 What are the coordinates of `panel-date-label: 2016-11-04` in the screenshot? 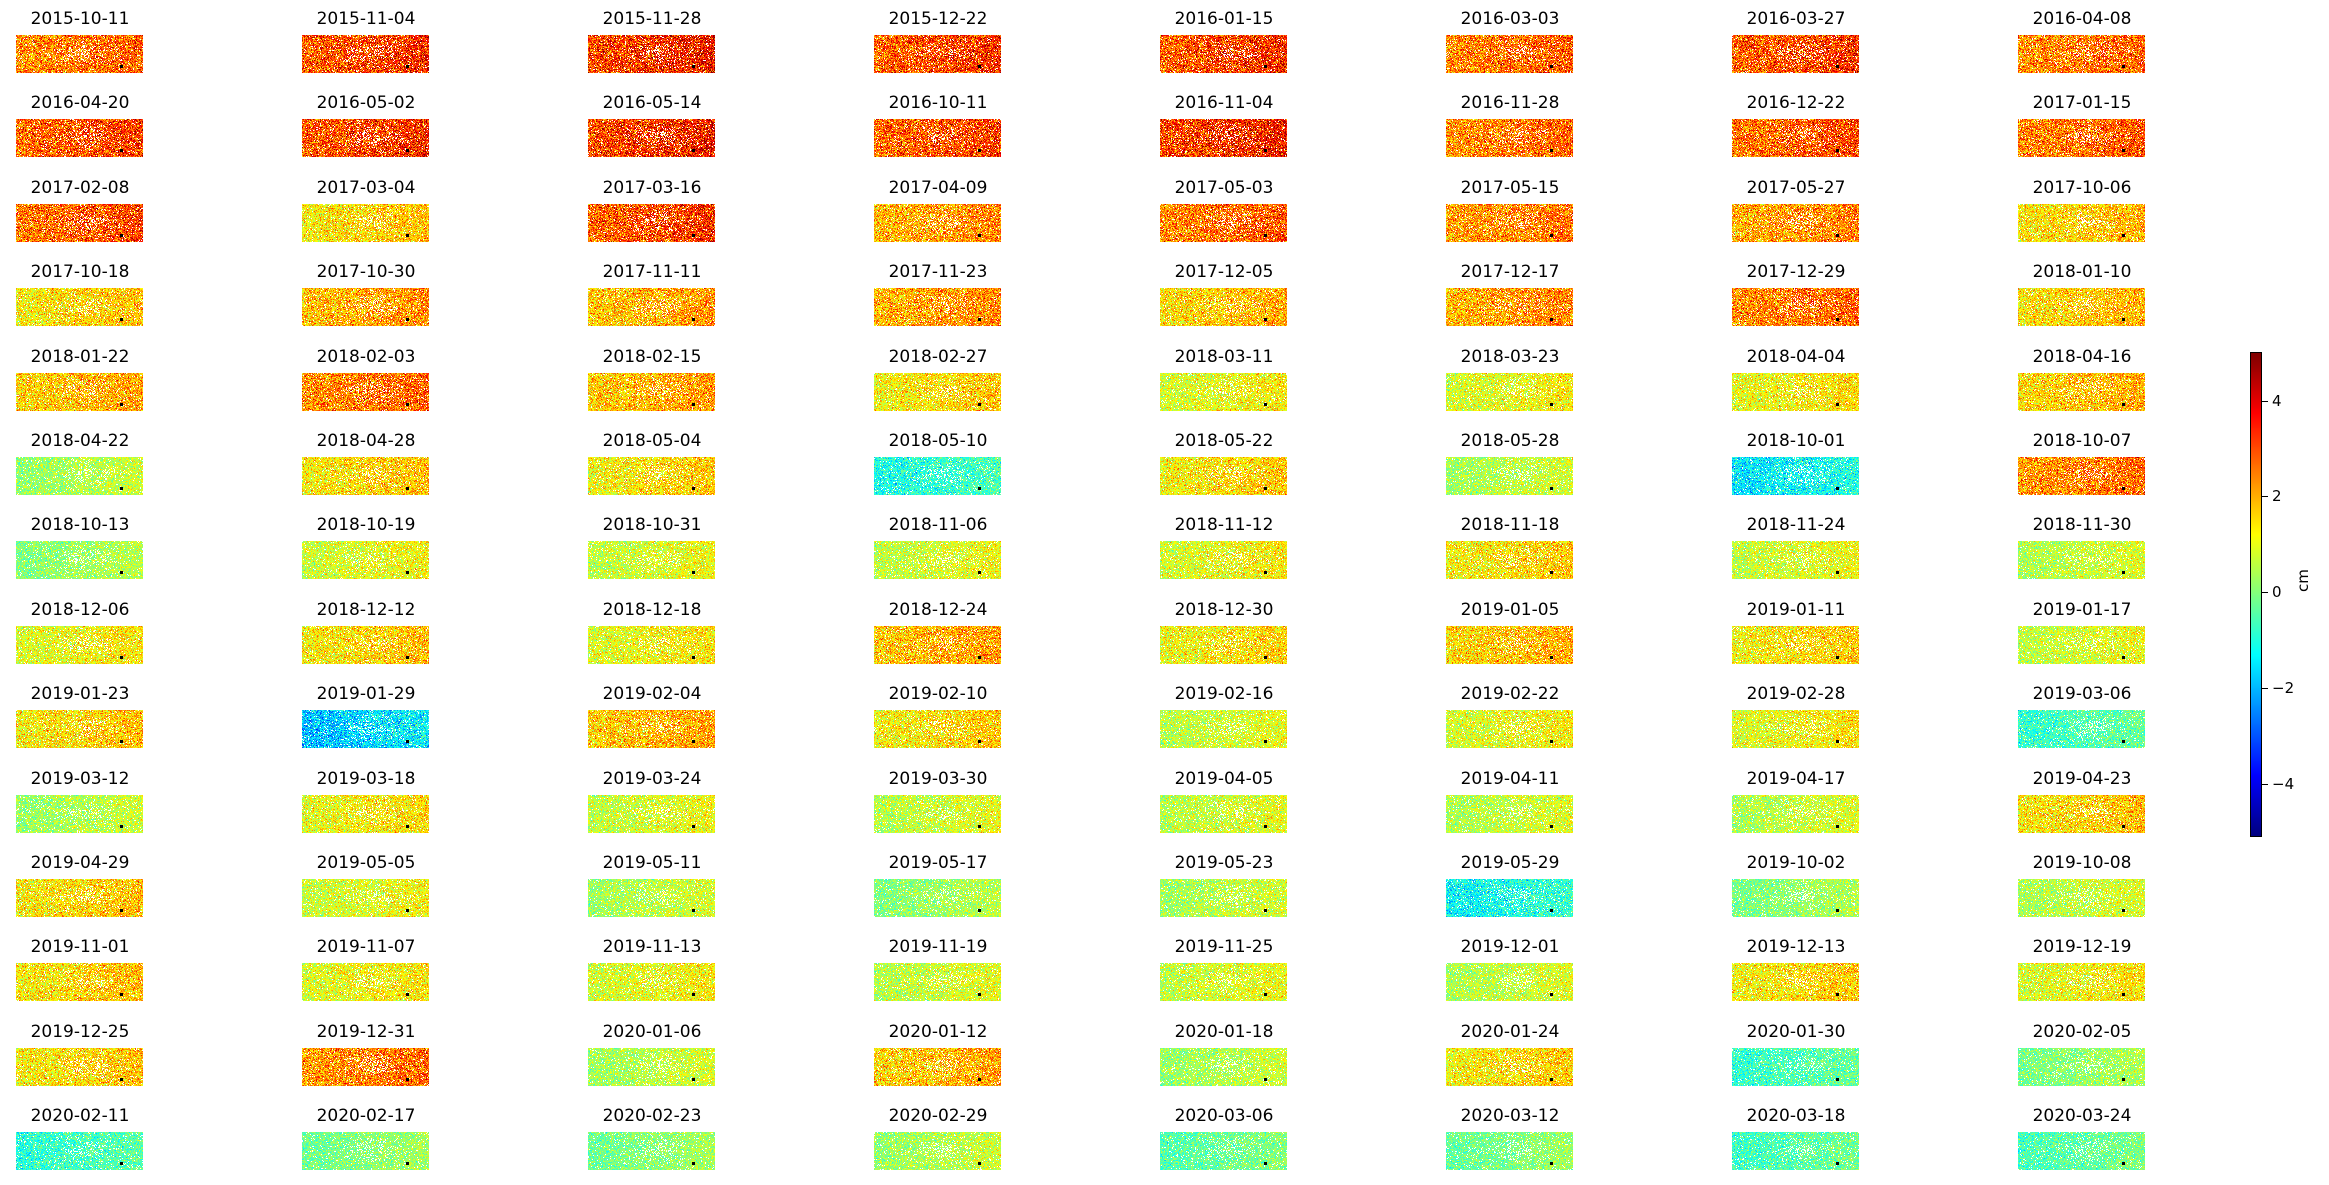 It's located at (1224, 103).